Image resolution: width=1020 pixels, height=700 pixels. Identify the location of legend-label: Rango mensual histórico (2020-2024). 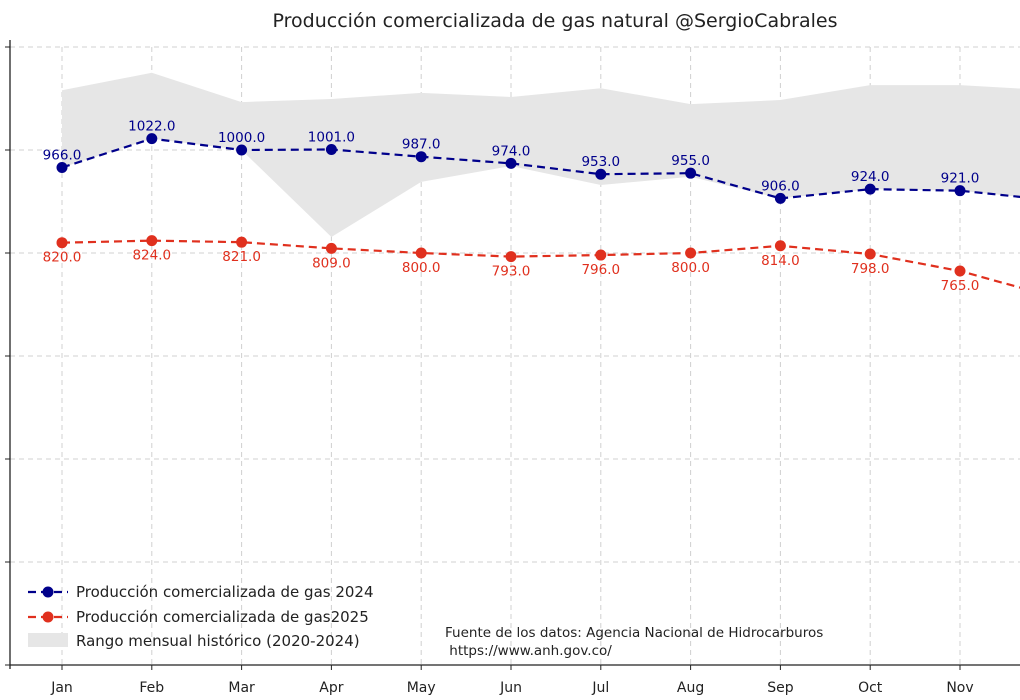
(218, 641).